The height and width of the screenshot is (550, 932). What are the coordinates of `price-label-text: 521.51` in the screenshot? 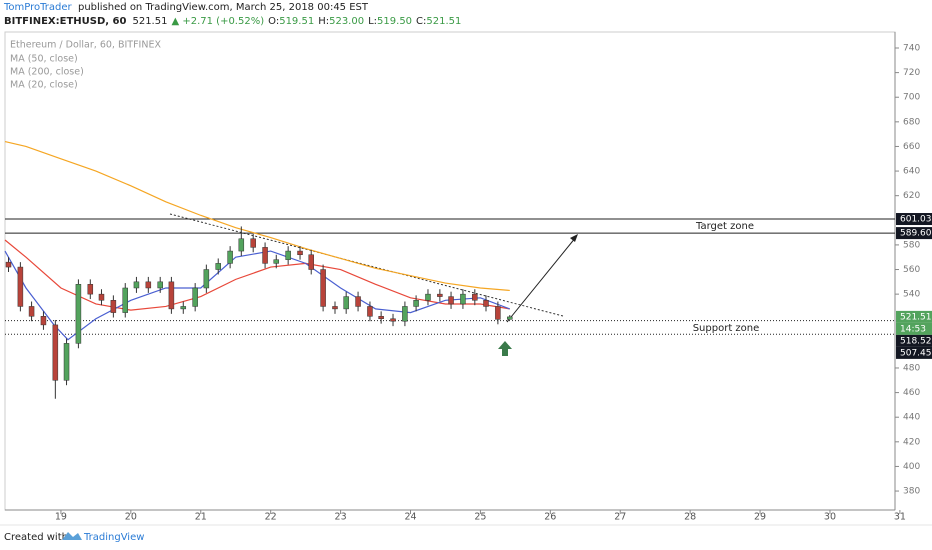 It's located at (916, 317).